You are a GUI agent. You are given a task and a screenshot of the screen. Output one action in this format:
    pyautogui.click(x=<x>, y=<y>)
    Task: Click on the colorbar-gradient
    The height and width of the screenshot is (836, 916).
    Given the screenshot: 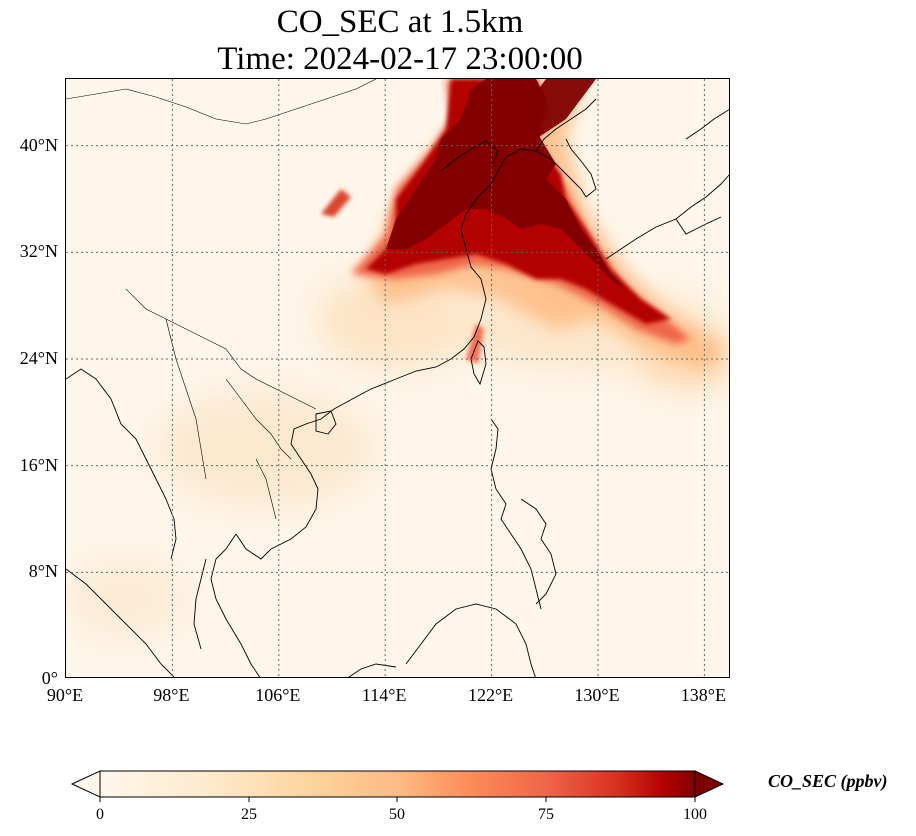 What is the action you would take?
    pyautogui.click(x=397, y=784)
    